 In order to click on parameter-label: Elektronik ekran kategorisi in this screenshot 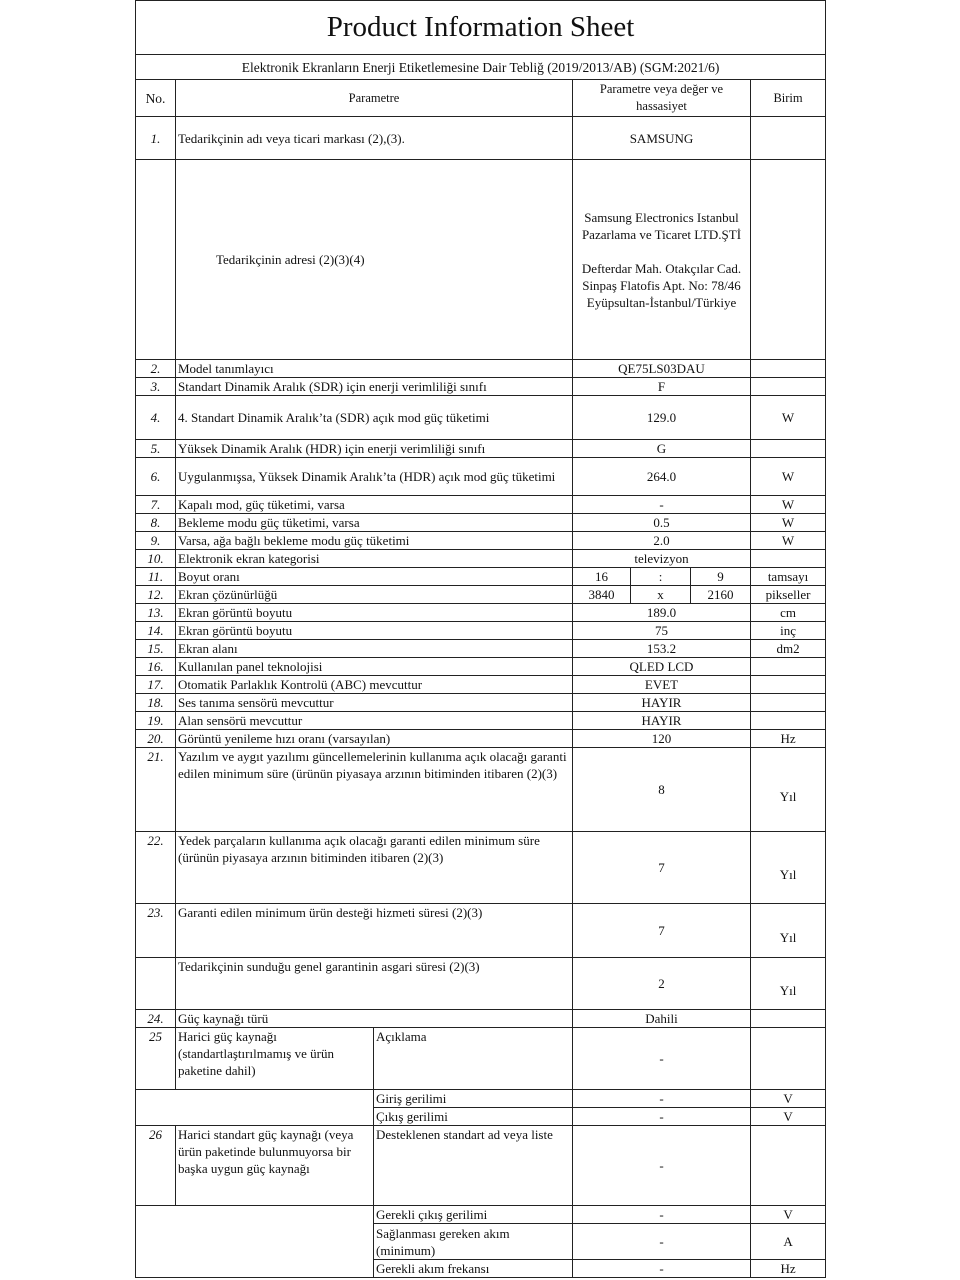, I will do `click(374, 558)`.